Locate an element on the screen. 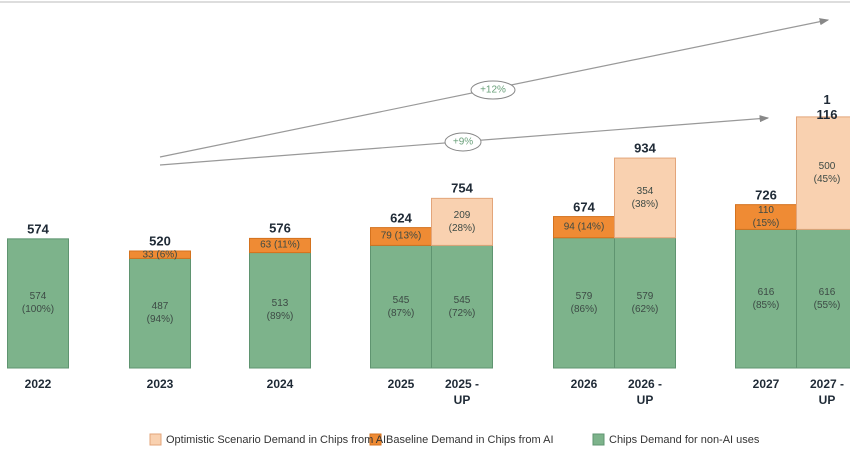 The image size is (850, 452). annotation: +12% is located at coordinates (493, 90).